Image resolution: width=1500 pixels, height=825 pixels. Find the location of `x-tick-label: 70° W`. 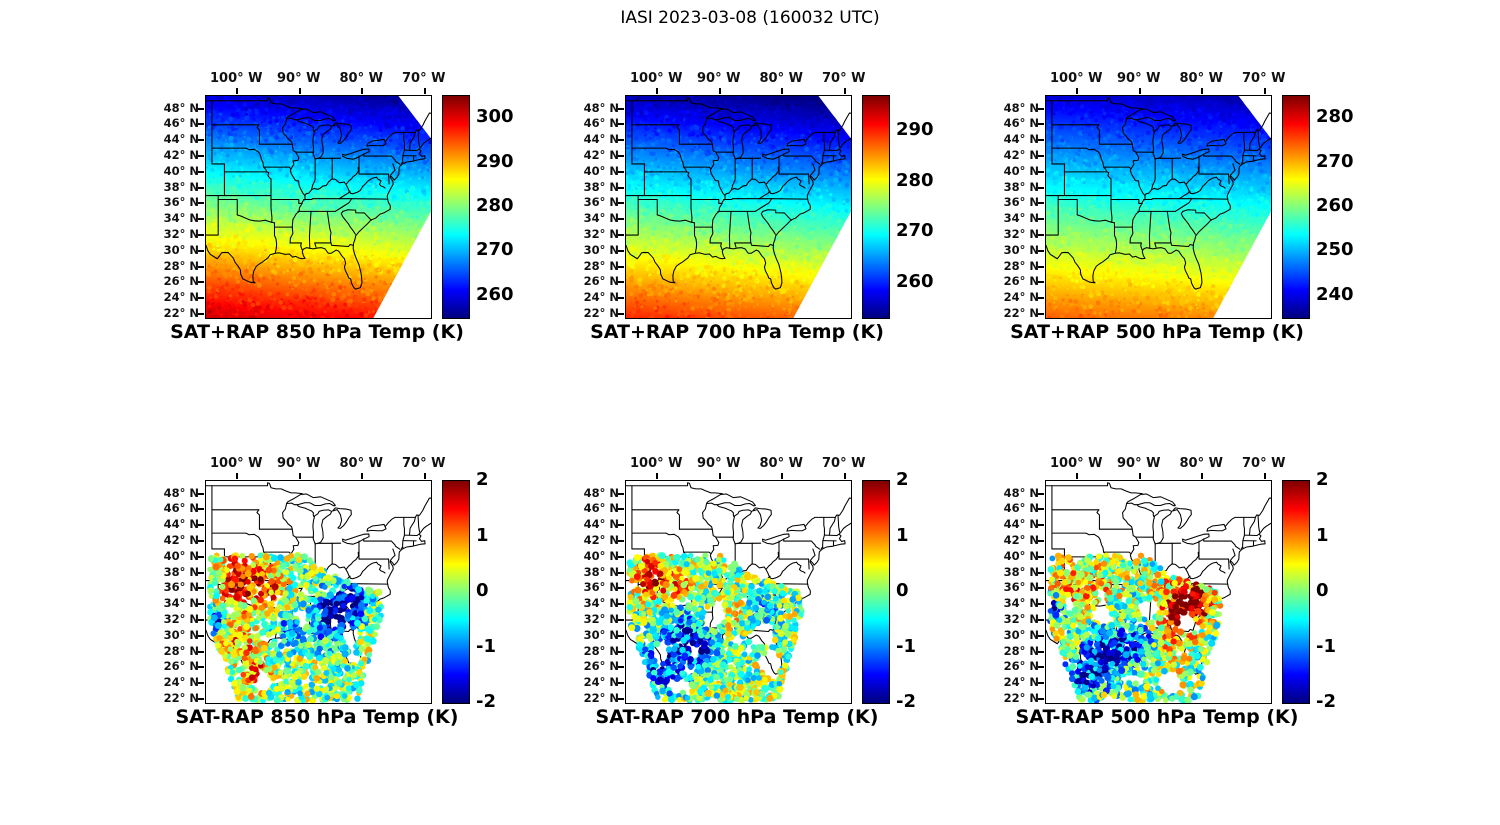

x-tick-label: 70° W is located at coordinates (844, 463).